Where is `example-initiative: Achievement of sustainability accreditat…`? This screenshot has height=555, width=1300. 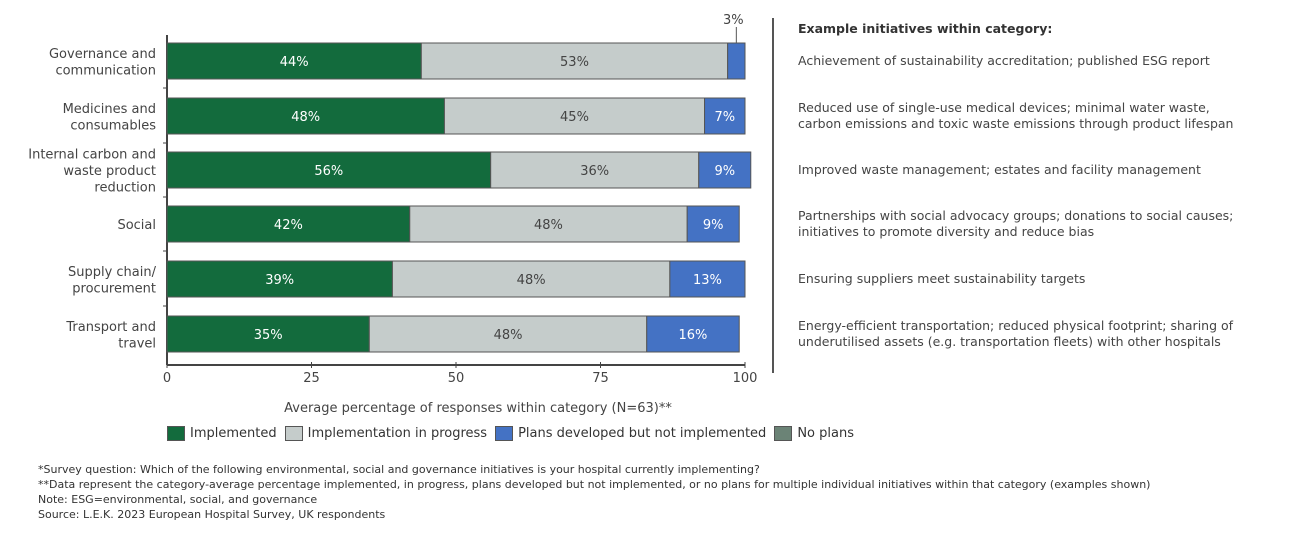
example-initiative: Achievement of sustainability accreditat… is located at coordinates (1038, 61).